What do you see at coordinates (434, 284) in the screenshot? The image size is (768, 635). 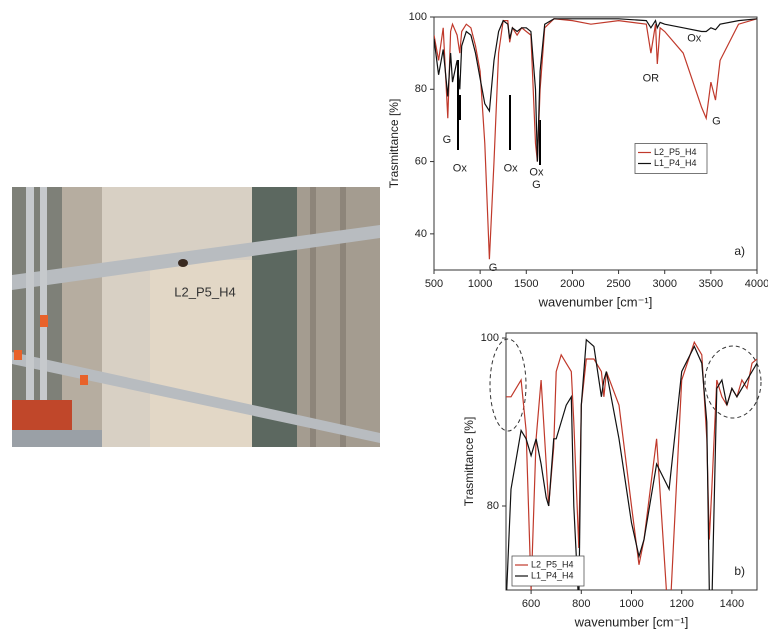 I see `x-tick-label: 500` at bounding box center [434, 284].